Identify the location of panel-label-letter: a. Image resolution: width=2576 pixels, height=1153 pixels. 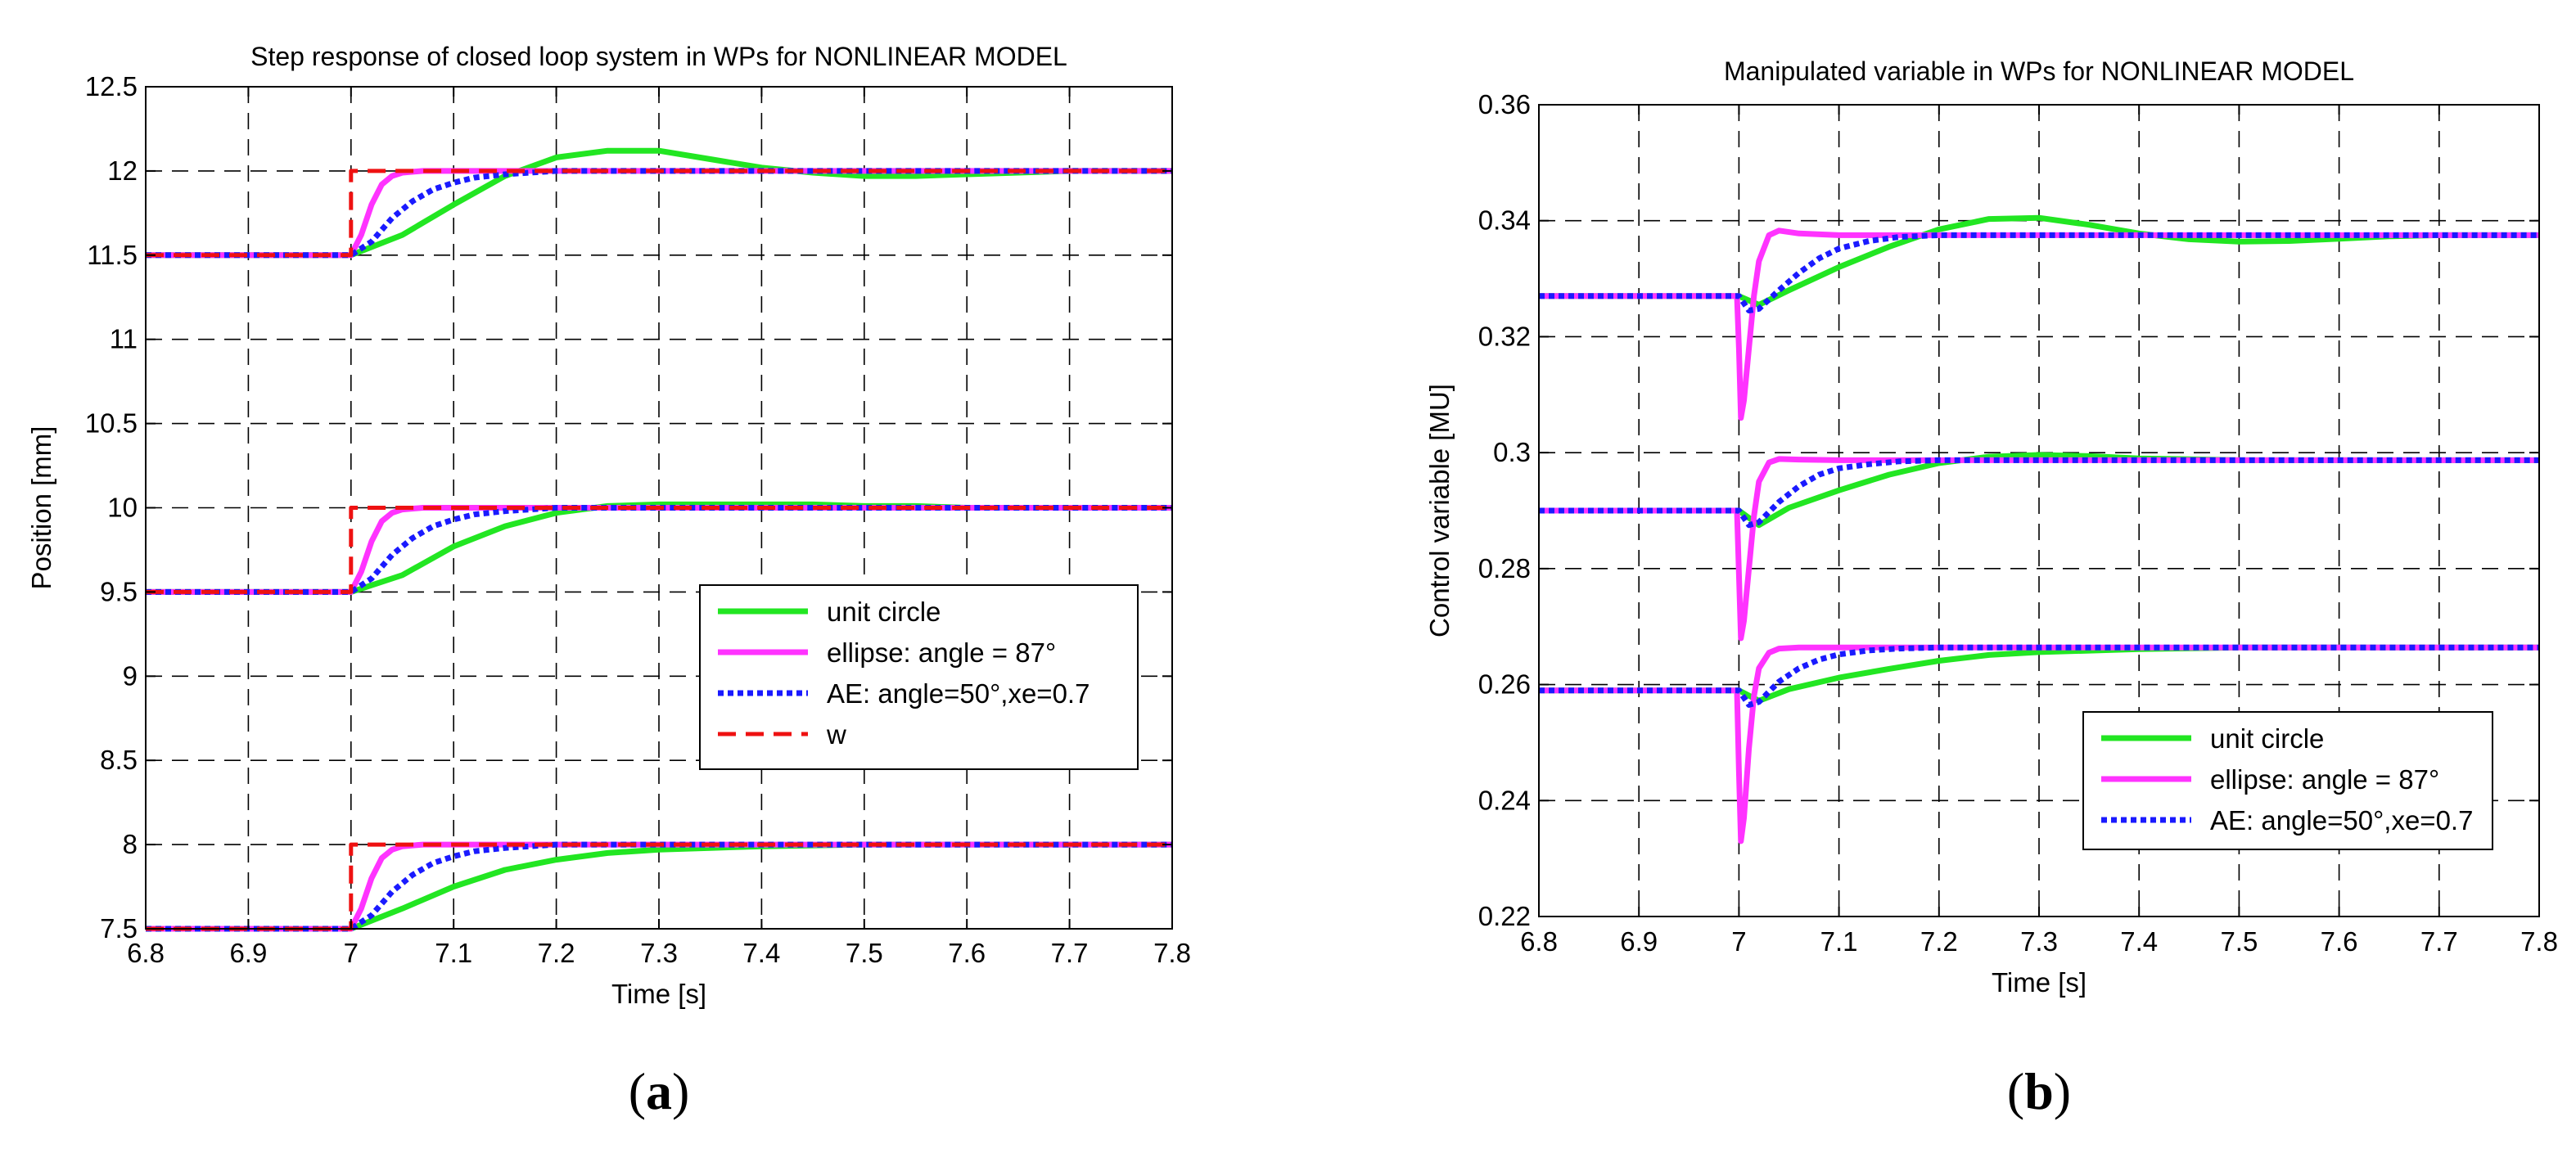
(659, 1091).